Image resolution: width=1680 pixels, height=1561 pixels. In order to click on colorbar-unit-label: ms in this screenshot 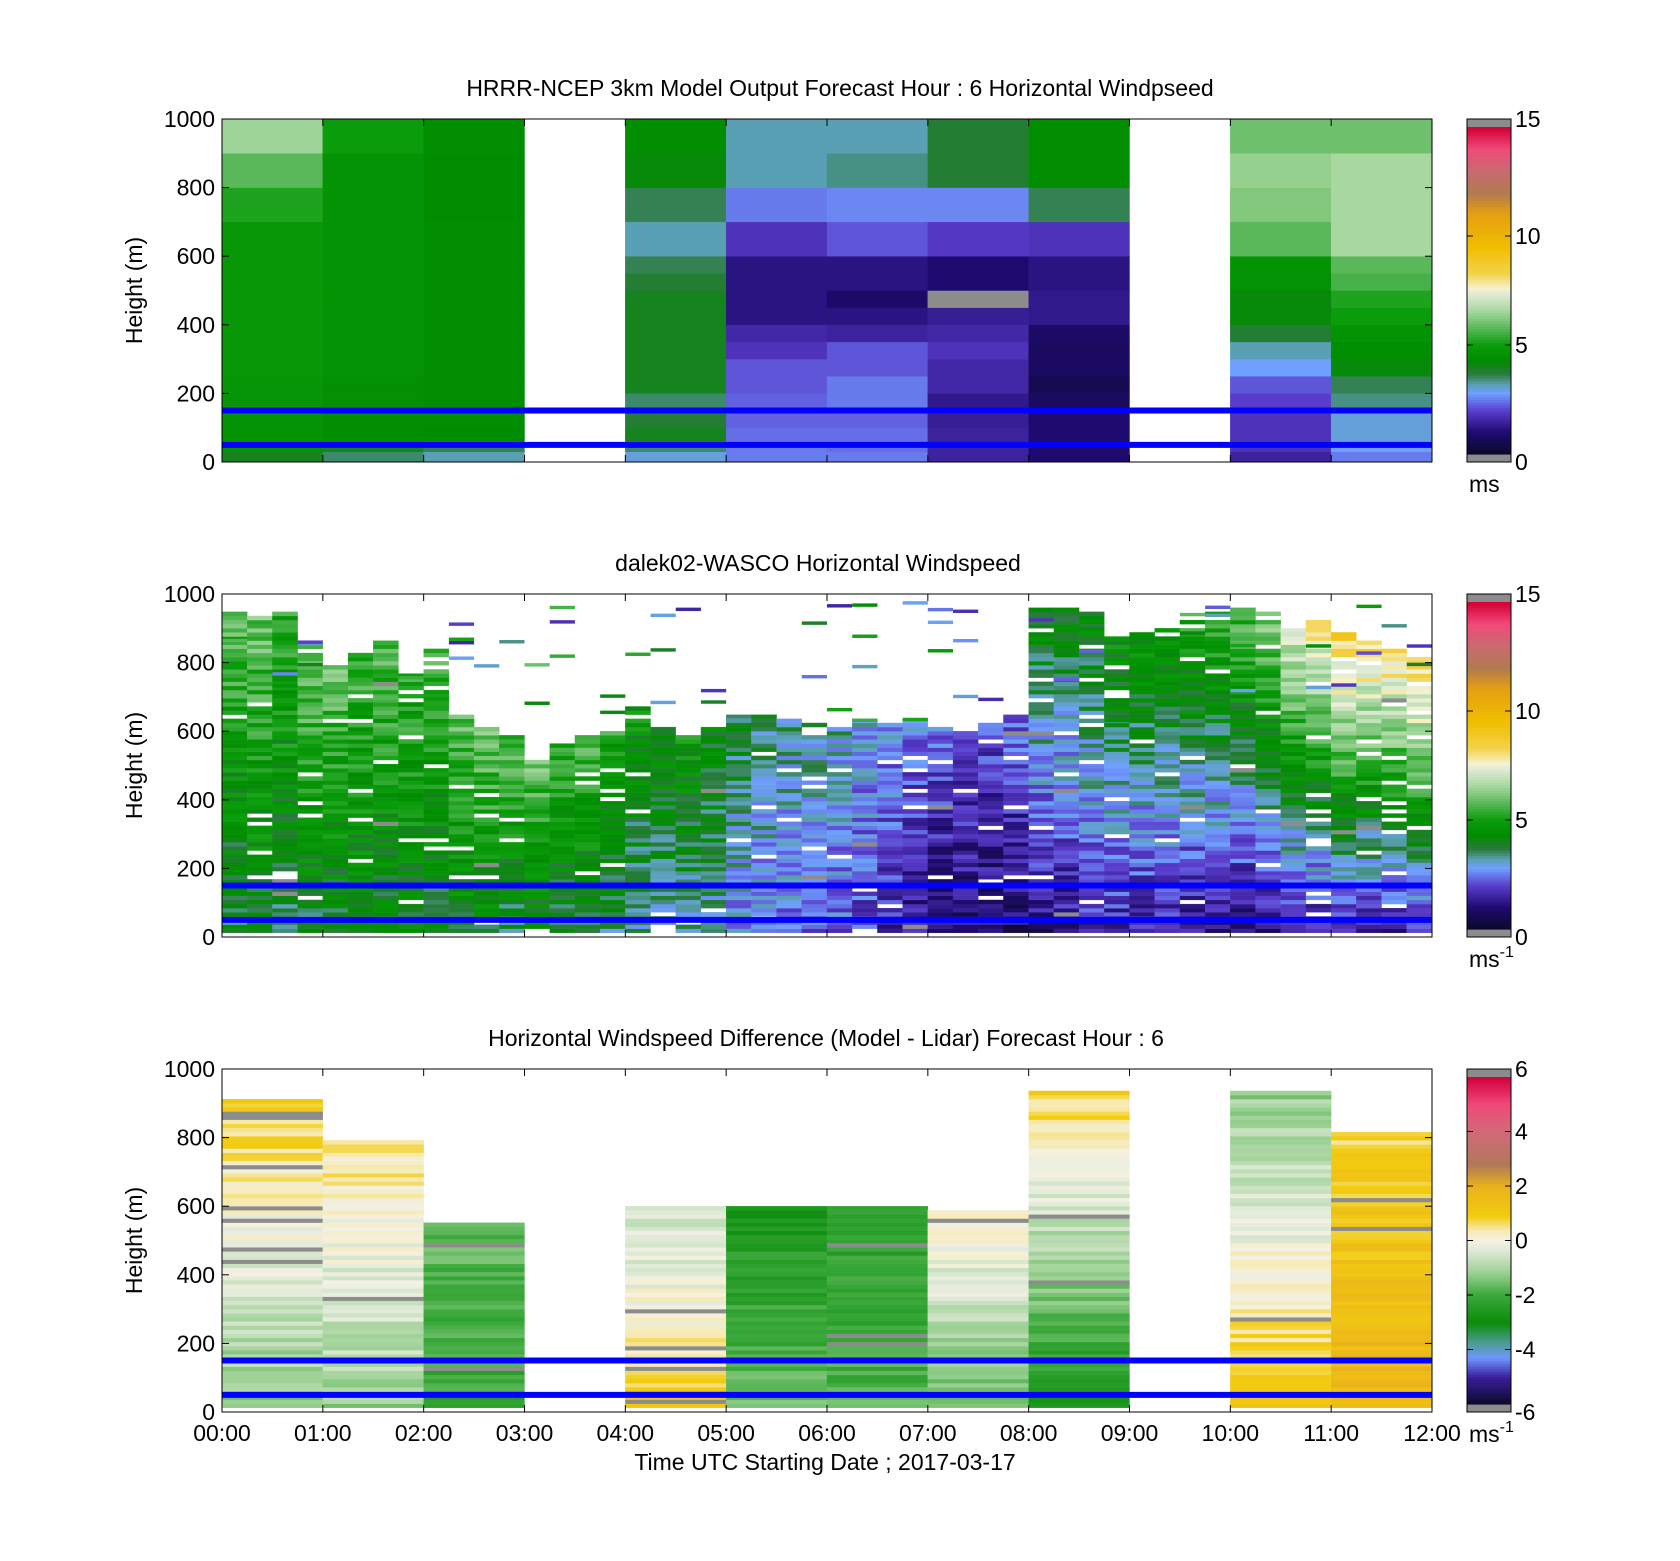, I will do `click(1484, 484)`.